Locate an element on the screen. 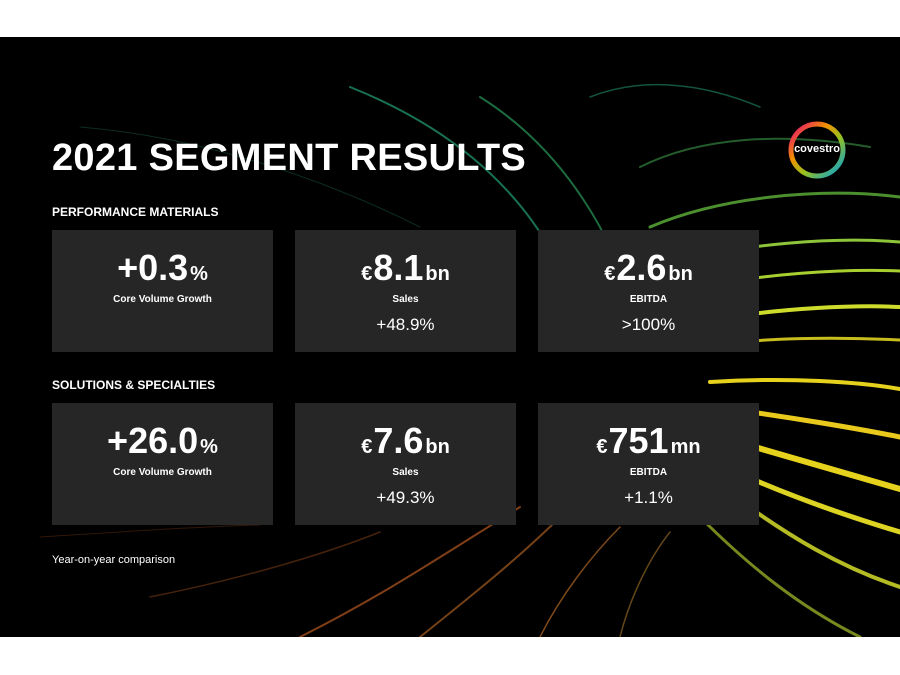 The height and width of the screenshot is (675, 900). metric-card-pm-sales: €8.1 bn Sales +48.9% is located at coordinates (405, 291).